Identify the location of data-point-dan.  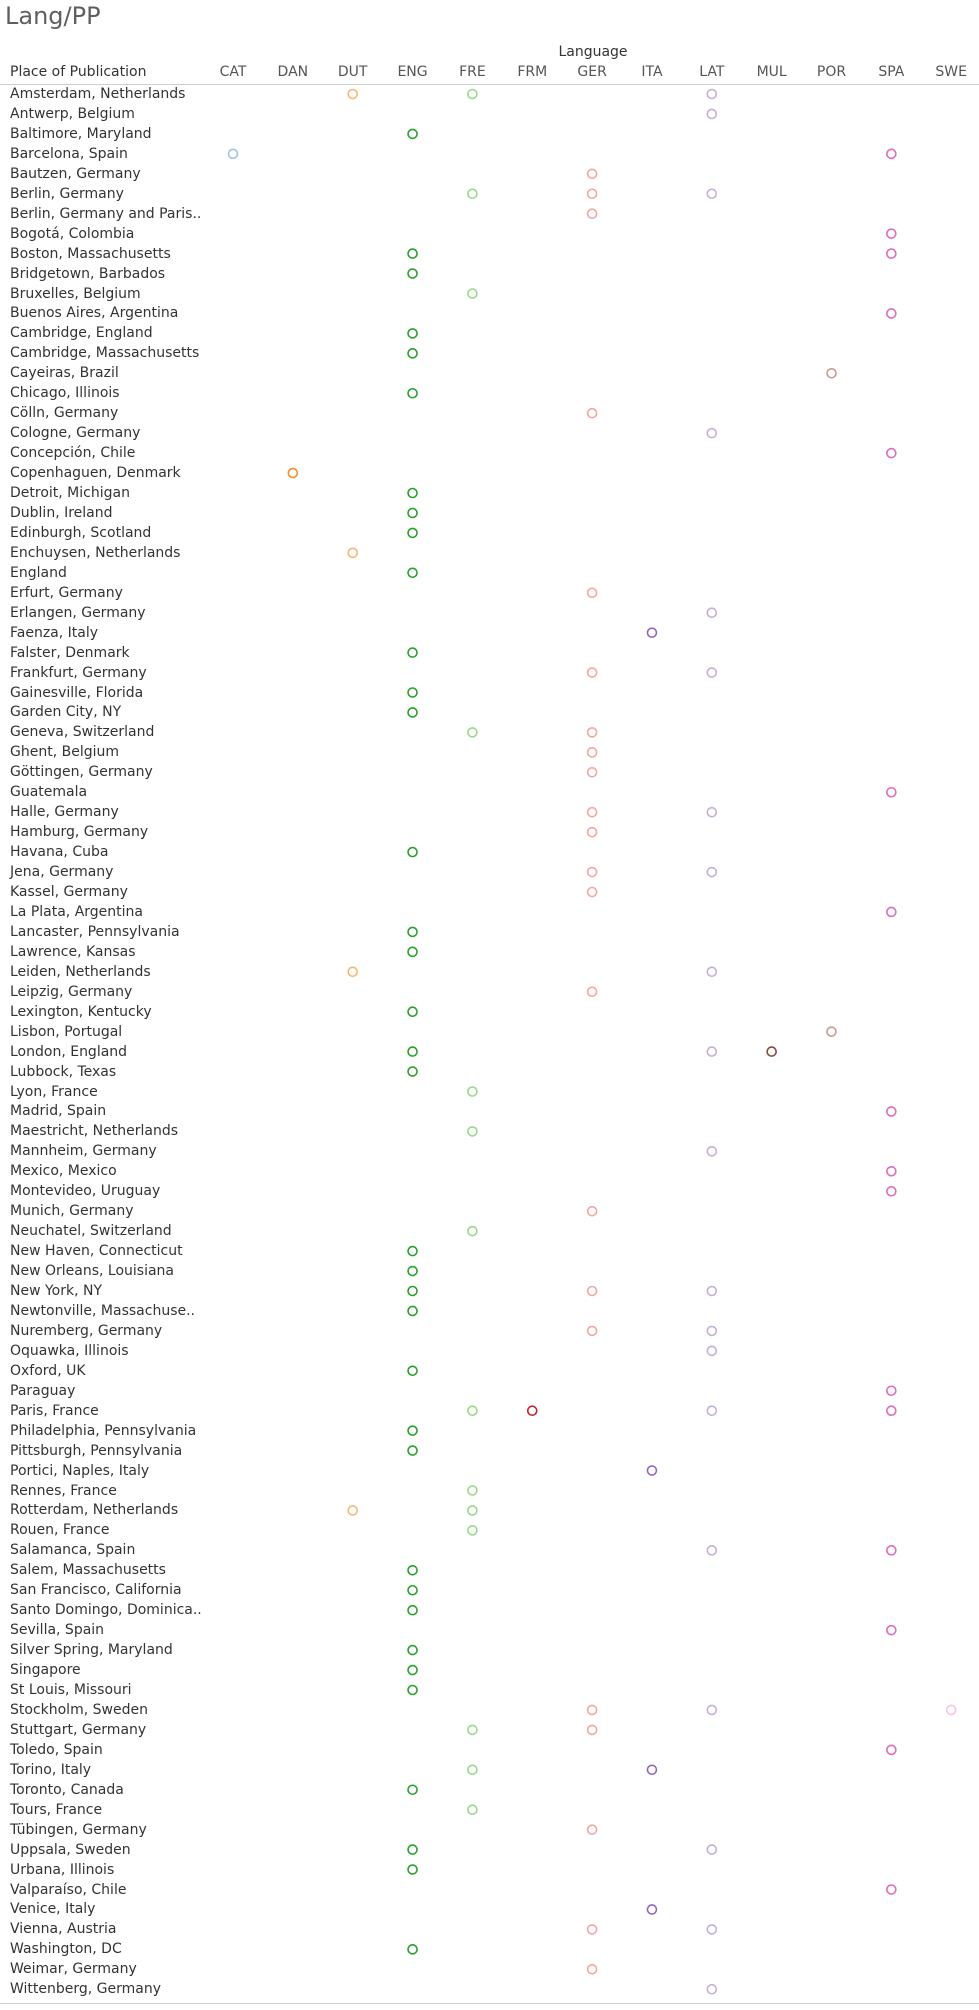
(293, 473).